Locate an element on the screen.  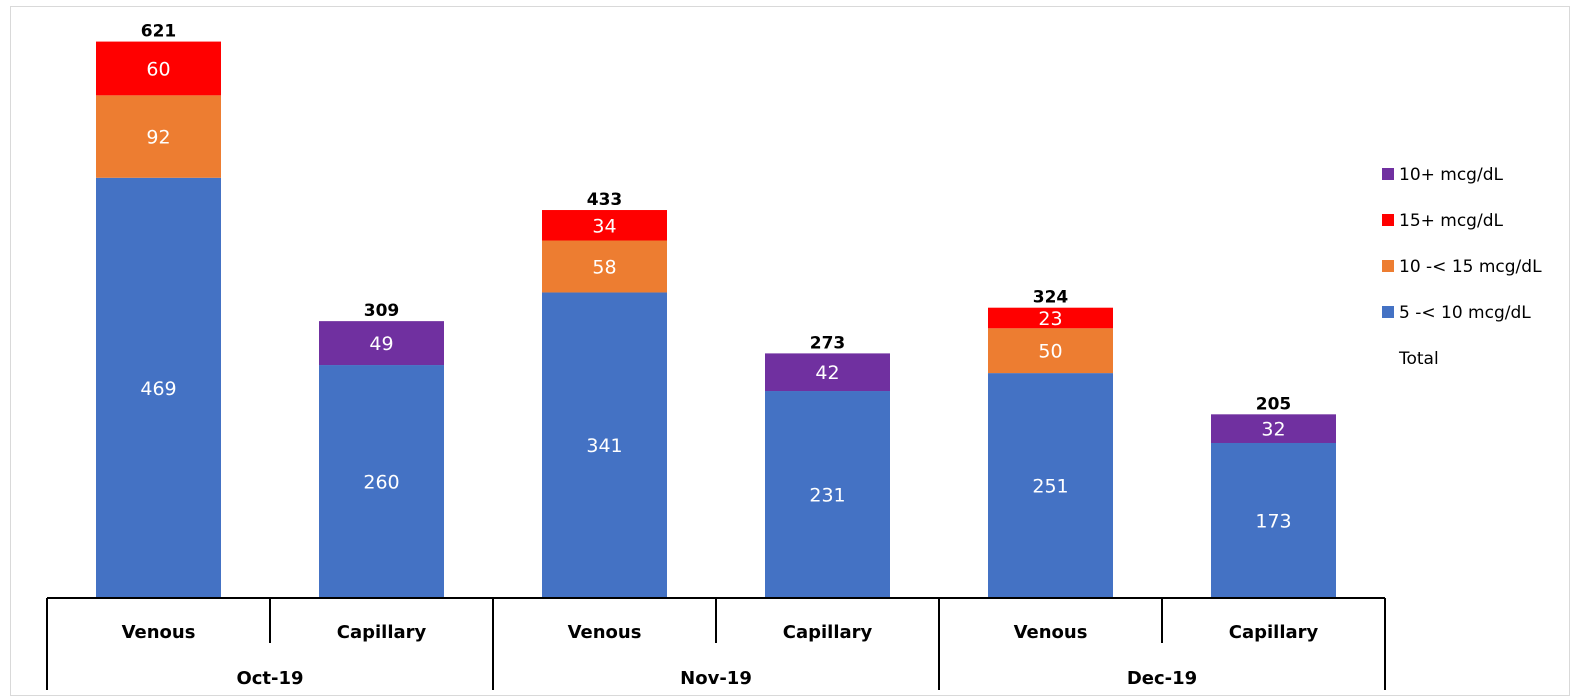
data-label: 231 is located at coordinates (827, 496).